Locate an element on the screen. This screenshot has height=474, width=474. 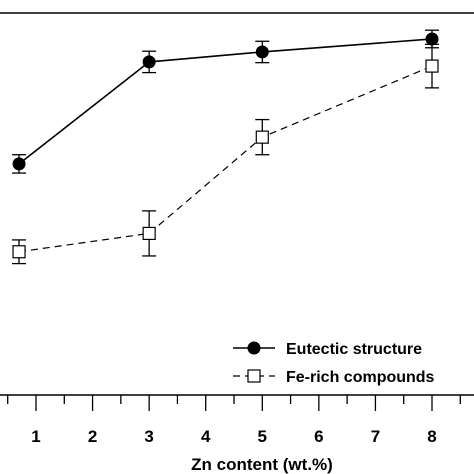
legend-marker-eutectic is located at coordinates (254, 348).